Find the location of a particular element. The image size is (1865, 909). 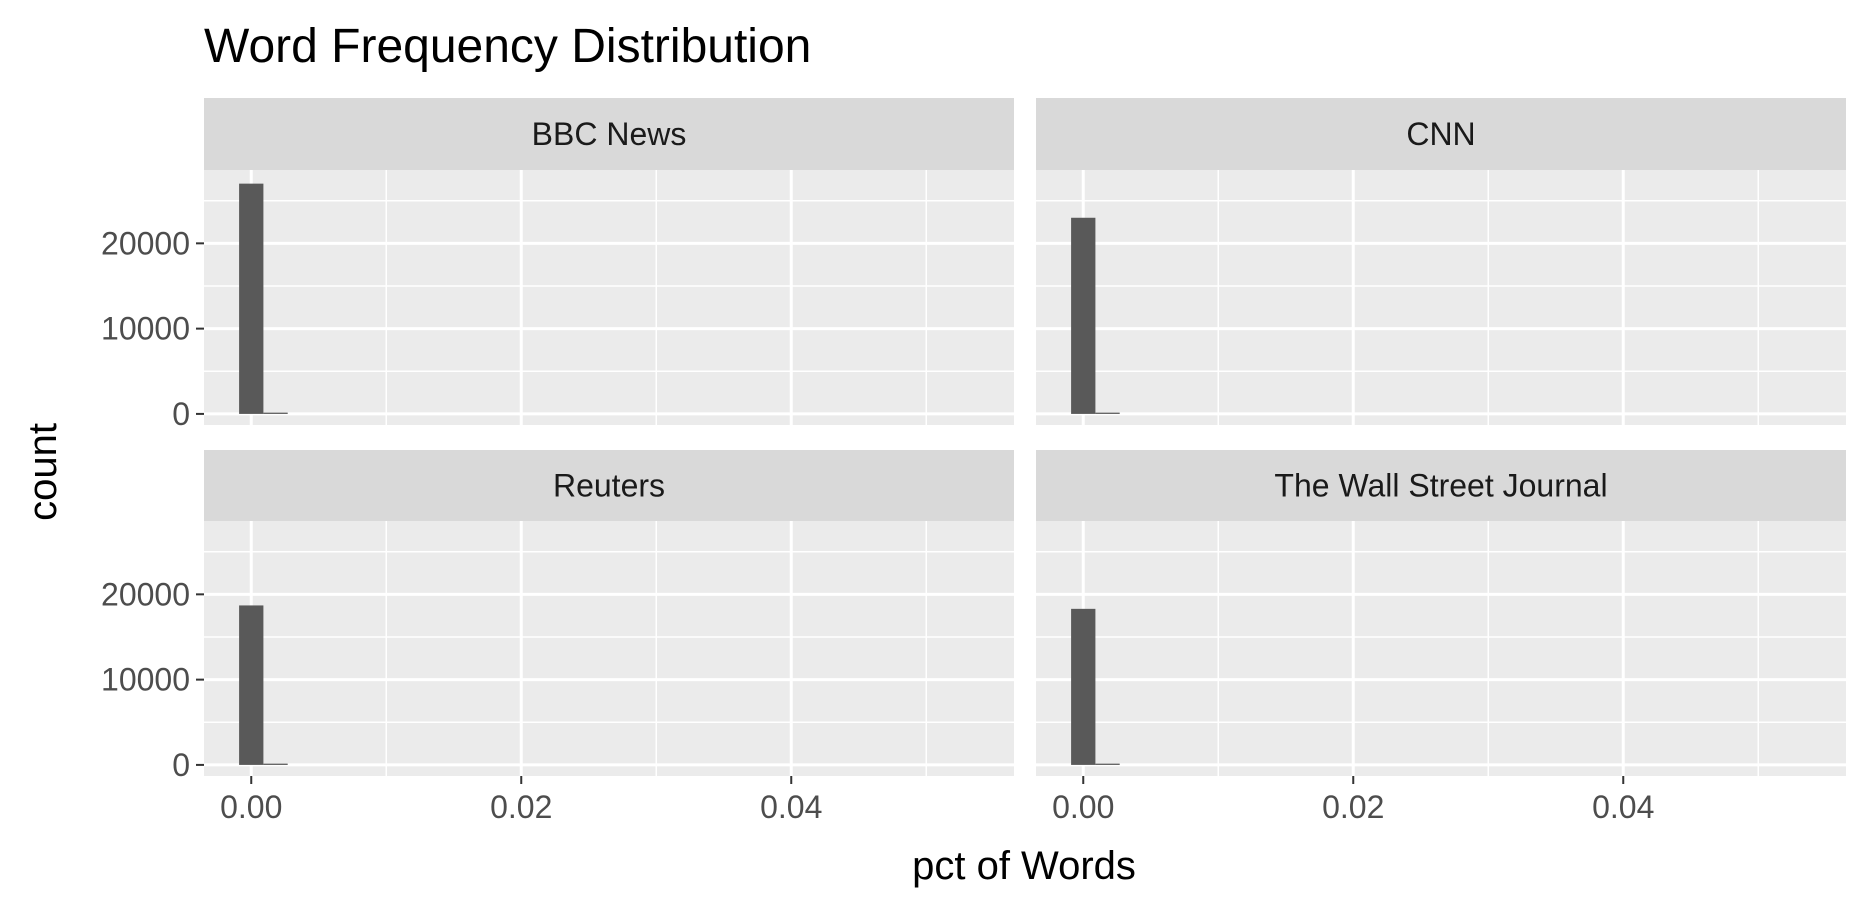

facet-strip-label: The Wall Street Journal is located at coordinates (1440, 486).